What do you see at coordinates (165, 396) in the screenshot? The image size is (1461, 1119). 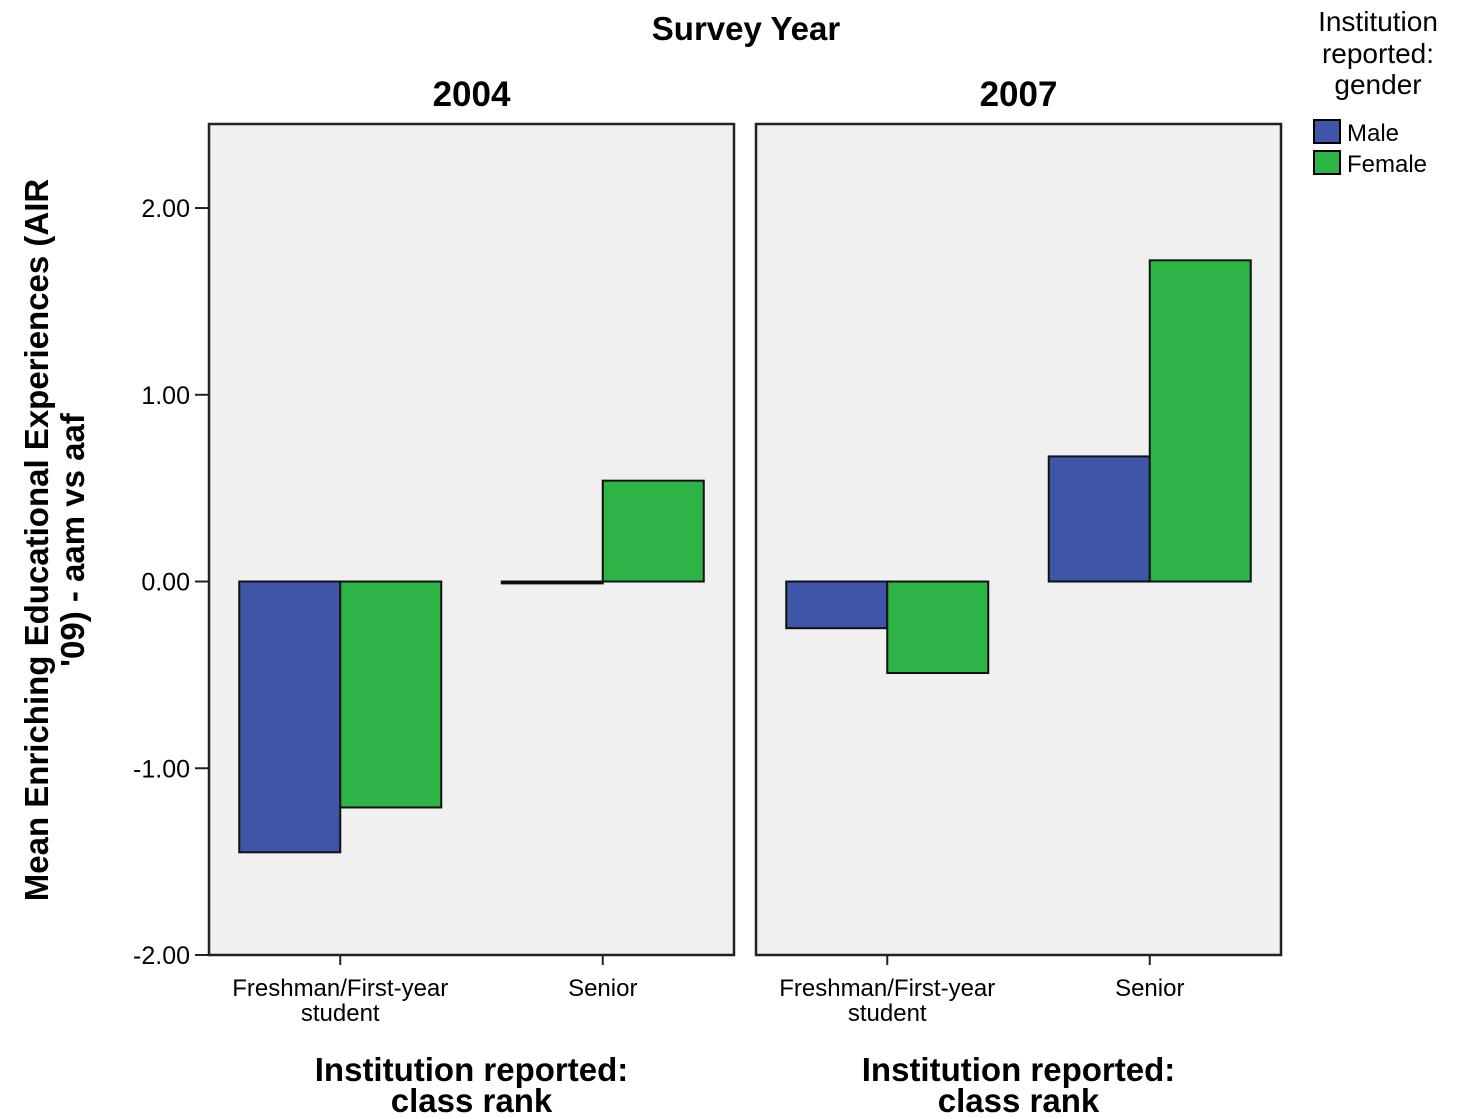 I see `y-tick-label: 1.00` at bounding box center [165, 396].